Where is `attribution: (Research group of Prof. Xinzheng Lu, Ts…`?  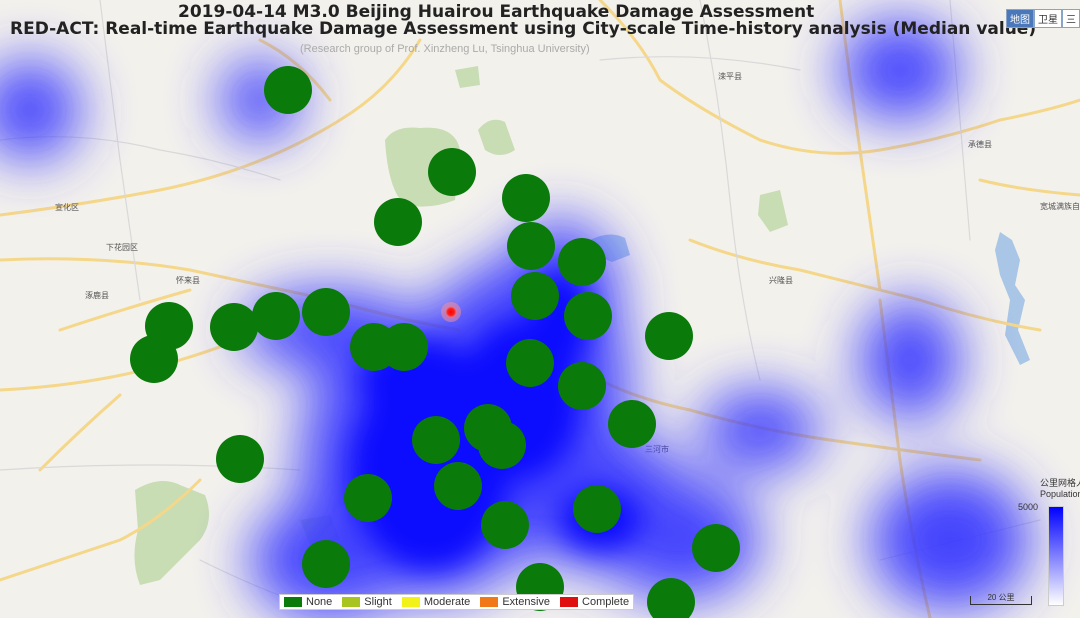 attribution: (Research group of Prof. Xinzheng Lu, Ts… is located at coordinates (445, 49).